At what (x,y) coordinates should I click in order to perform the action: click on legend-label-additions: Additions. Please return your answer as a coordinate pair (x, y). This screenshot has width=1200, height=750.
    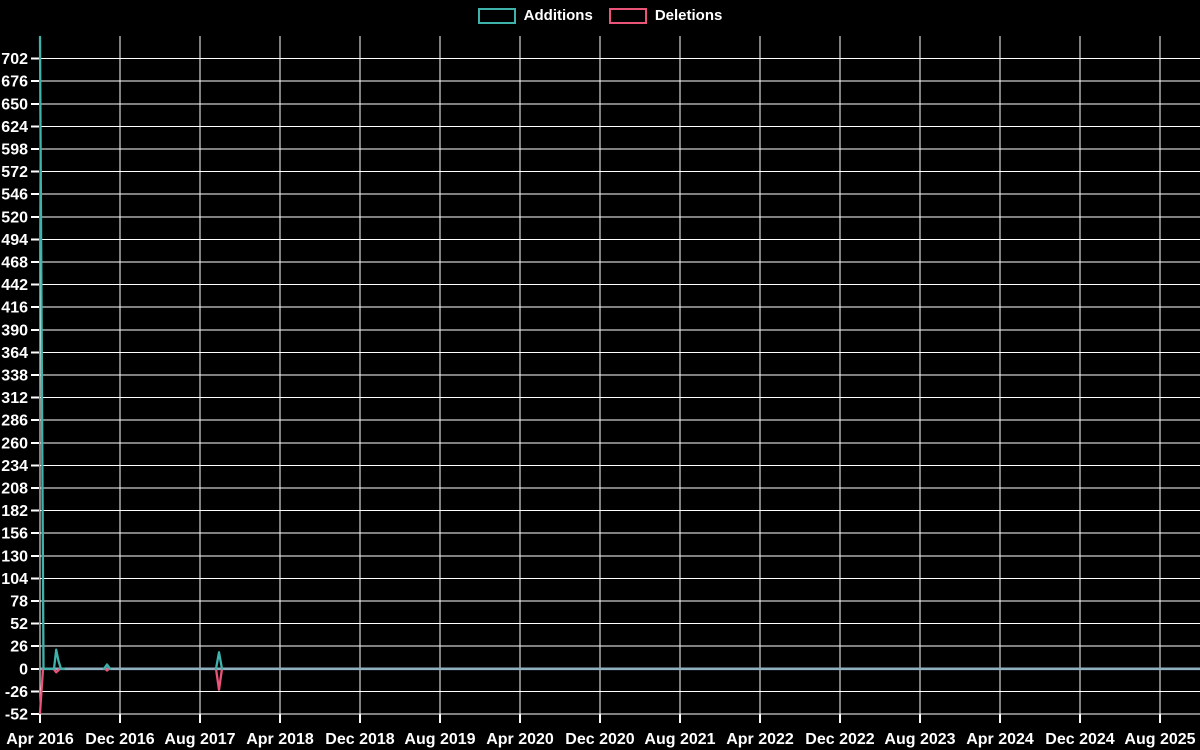
    Looking at the image, I should click on (558, 15).